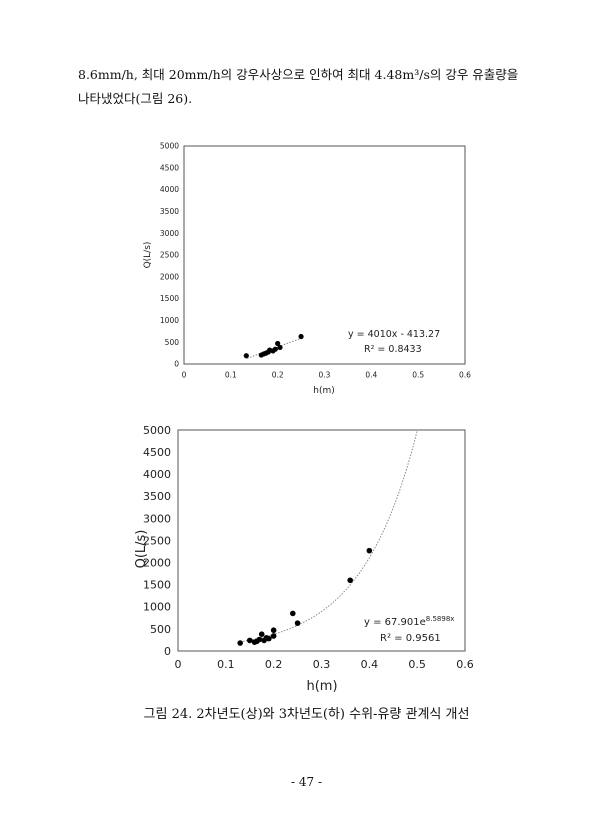 The height and width of the screenshot is (840, 613). I want to click on chart2-equation-base: y = 67.901e, so click(395, 622).